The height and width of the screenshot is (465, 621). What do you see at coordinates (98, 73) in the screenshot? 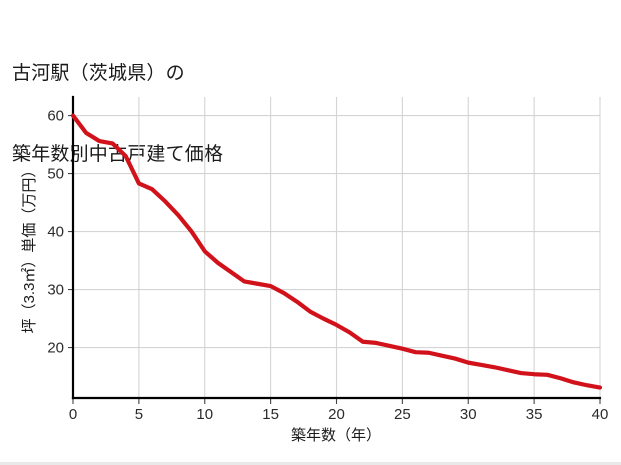
I see `chart-title-line-1: 古河駅（茨城県）の` at bounding box center [98, 73].